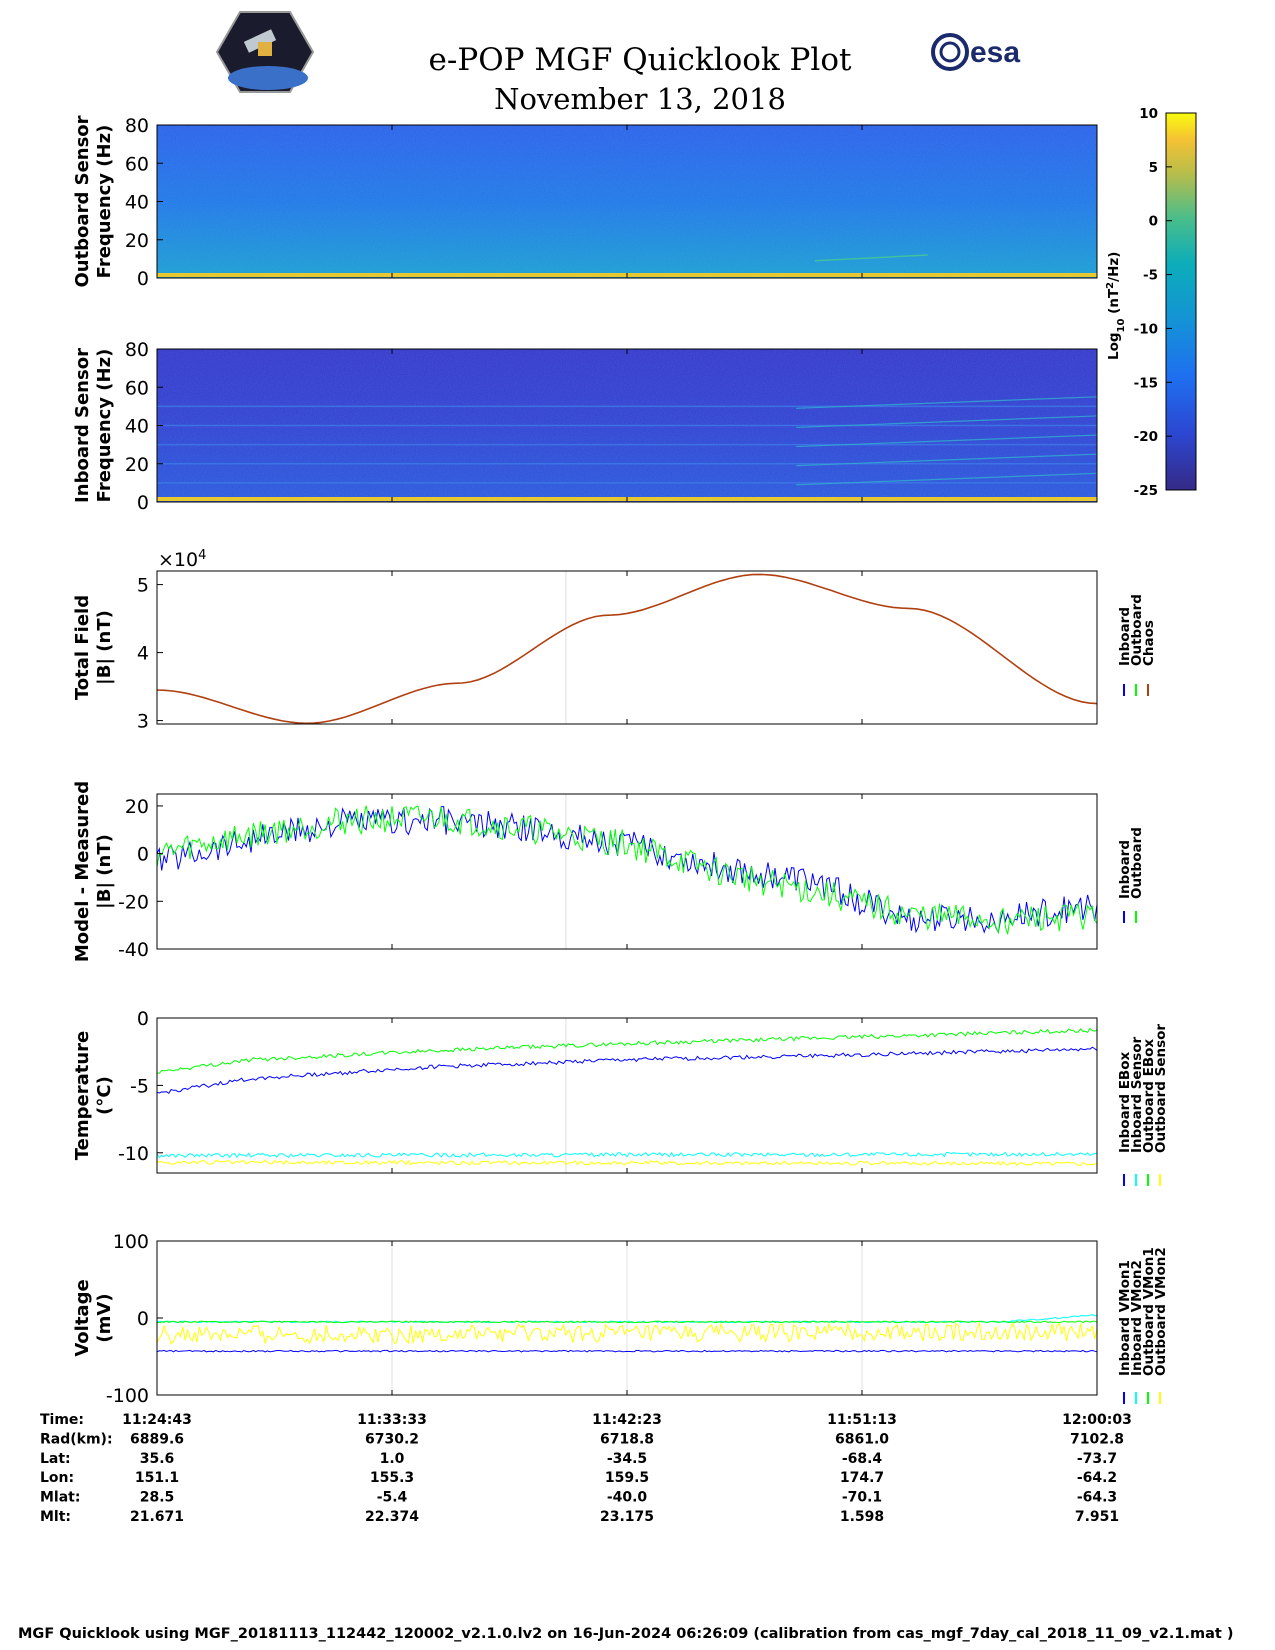 This screenshot has height=1650, width=1275. What do you see at coordinates (627, 1050) in the screenshot?
I see `series-outboard-ebox` at bounding box center [627, 1050].